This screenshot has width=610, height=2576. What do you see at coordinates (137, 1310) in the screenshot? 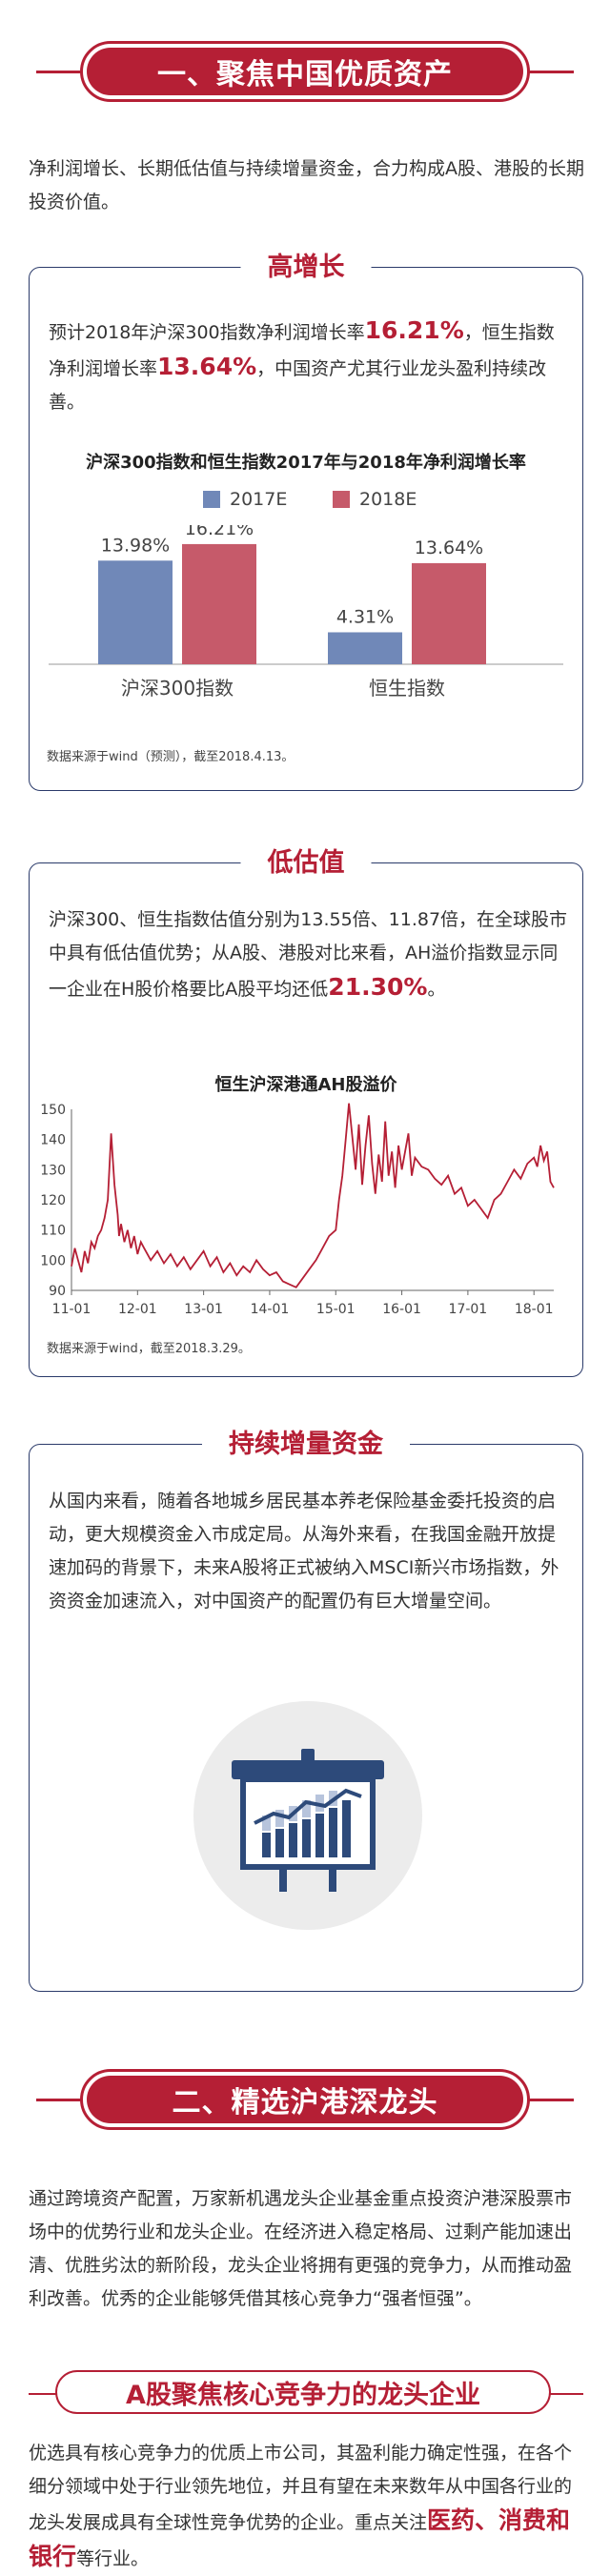
I see `x-tick-12-01: 12-01` at bounding box center [137, 1310].